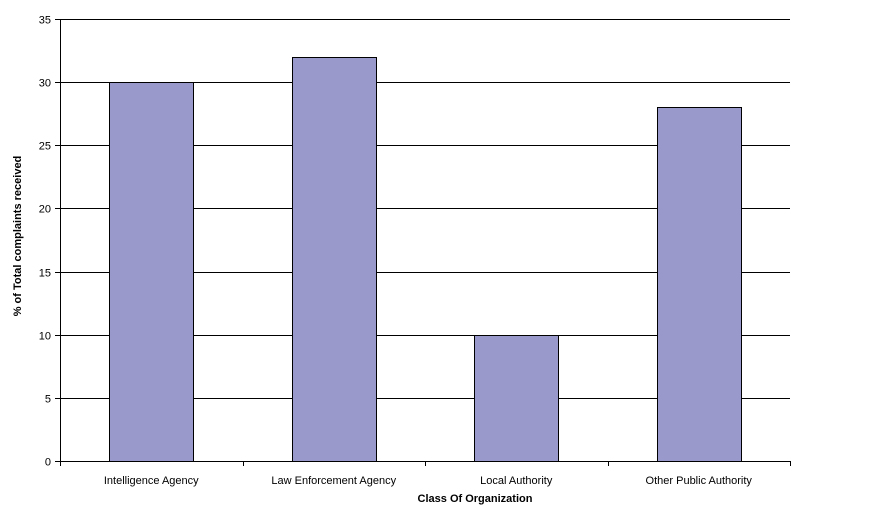 The image size is (880, 509). I want to click on x-axis-title: Class Of Organization, so click(475, 499).